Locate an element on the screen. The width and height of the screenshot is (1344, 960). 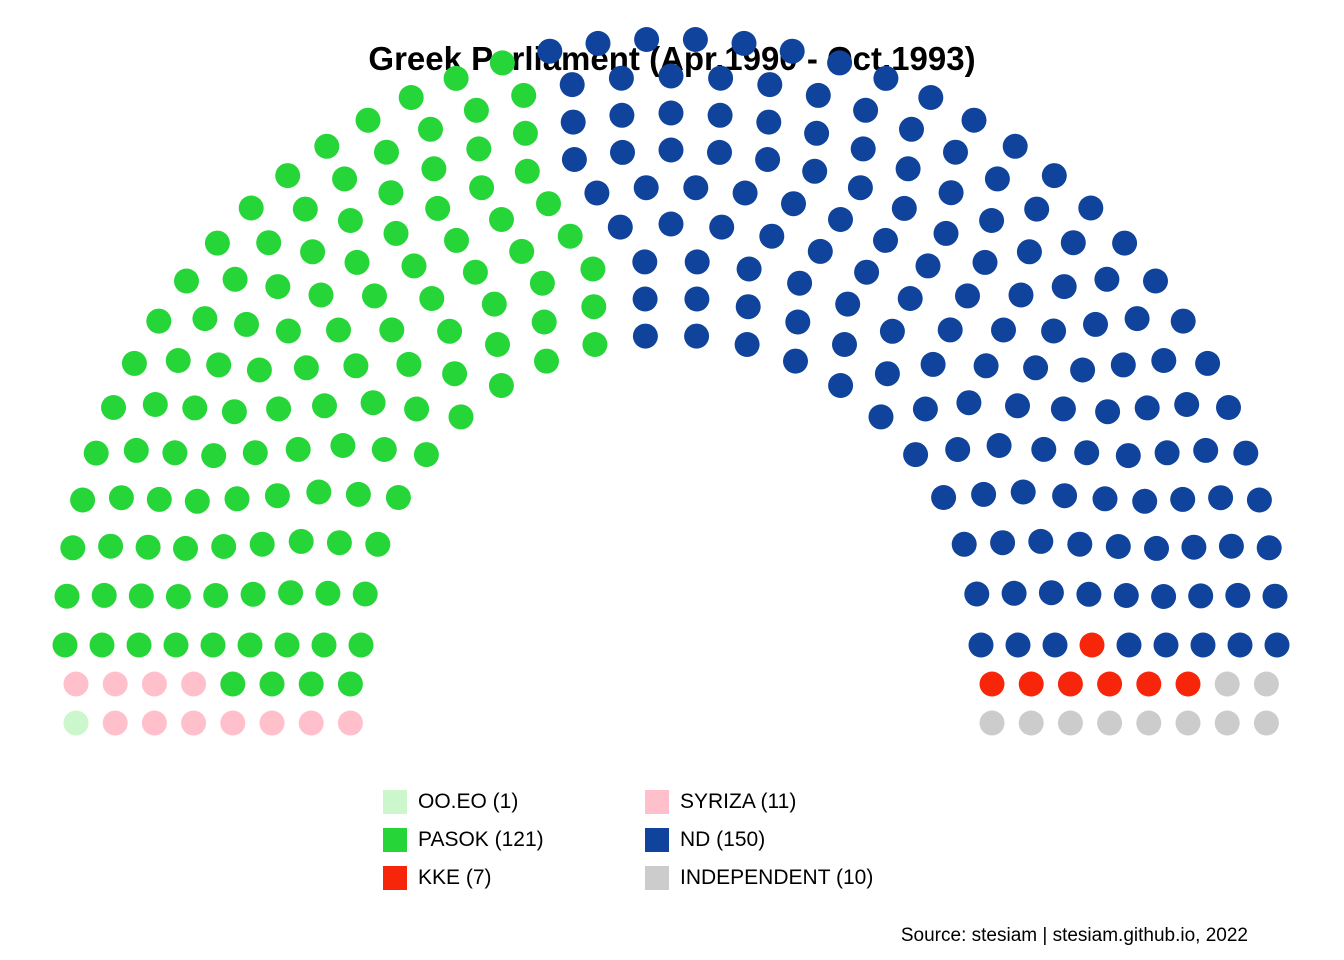
legend-label: OO.EO (1) is located at coordinates (468, 801).